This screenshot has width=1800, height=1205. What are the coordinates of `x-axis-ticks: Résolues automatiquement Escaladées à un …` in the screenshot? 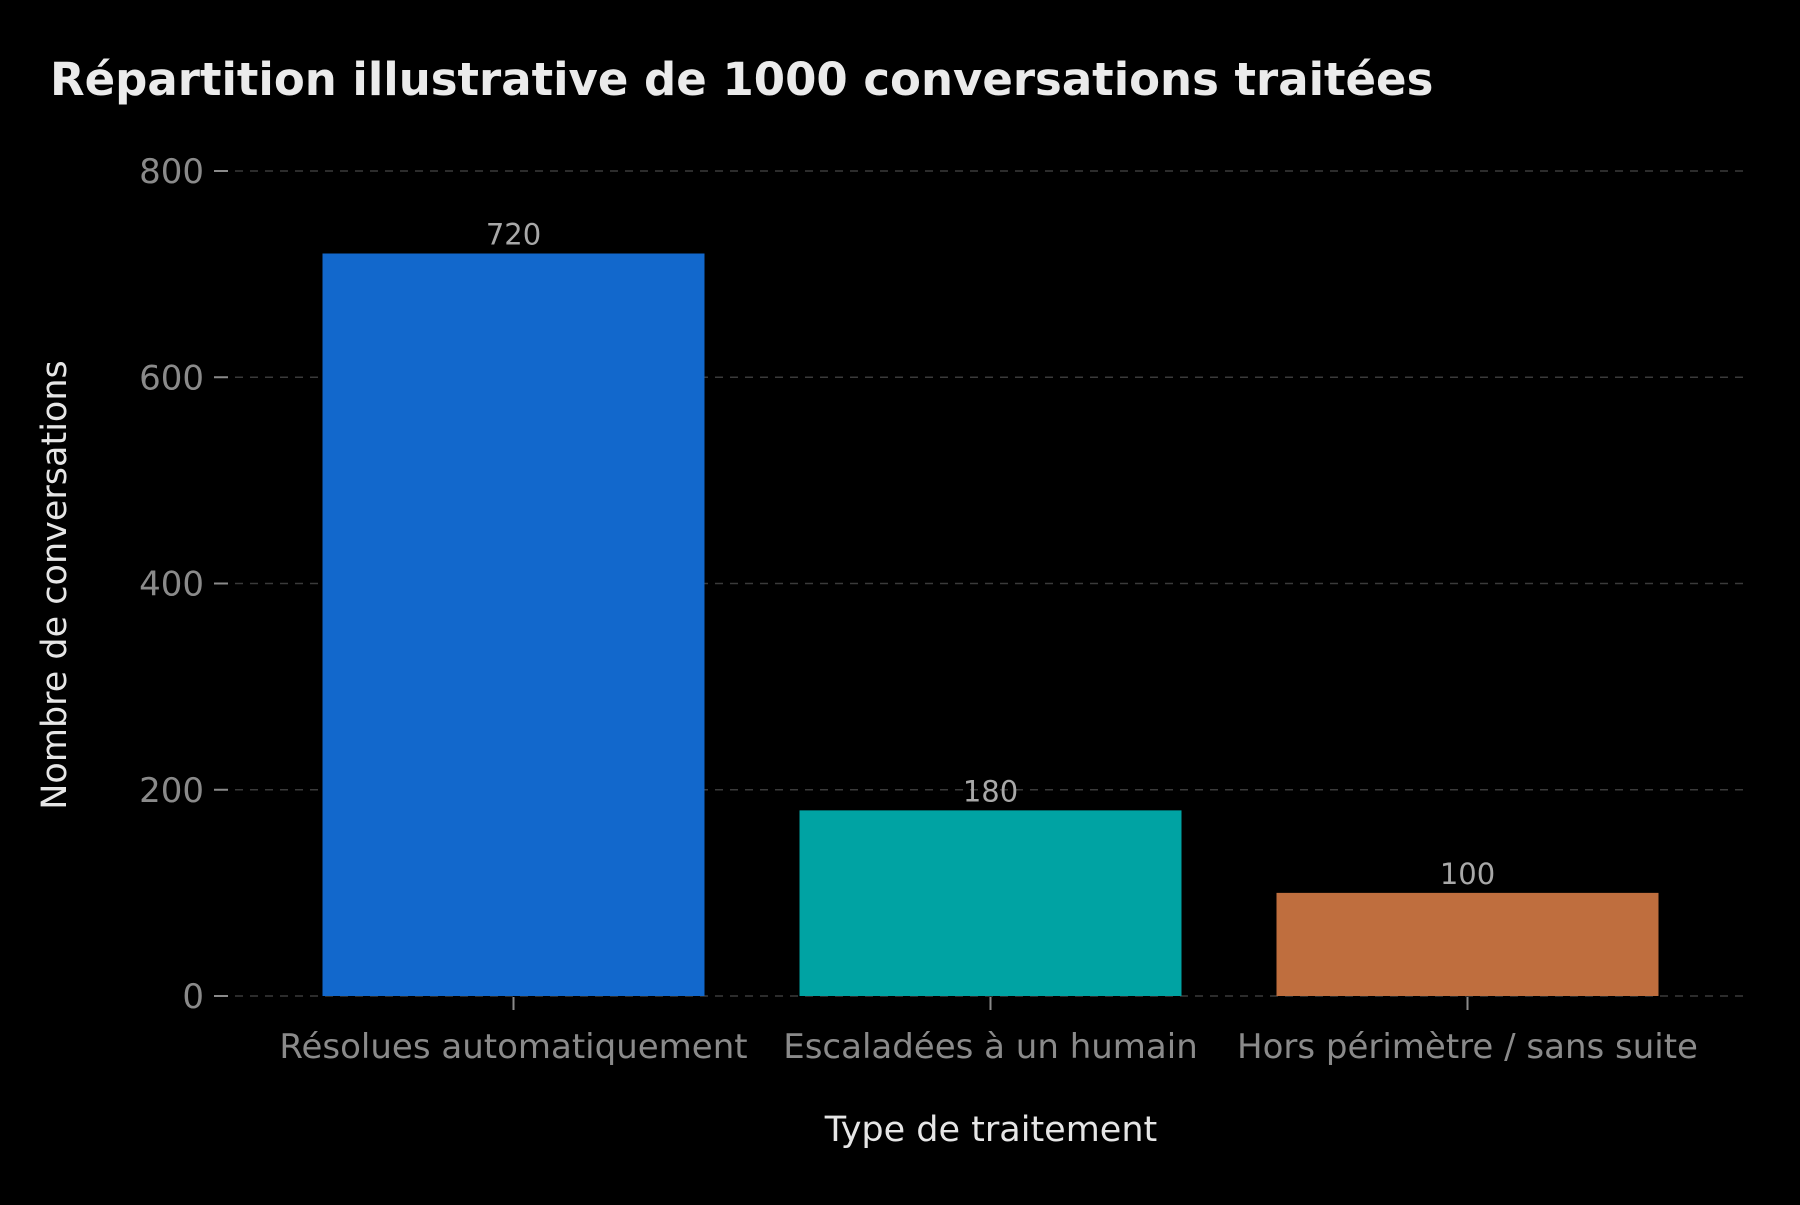 It's located at (988, 1032).